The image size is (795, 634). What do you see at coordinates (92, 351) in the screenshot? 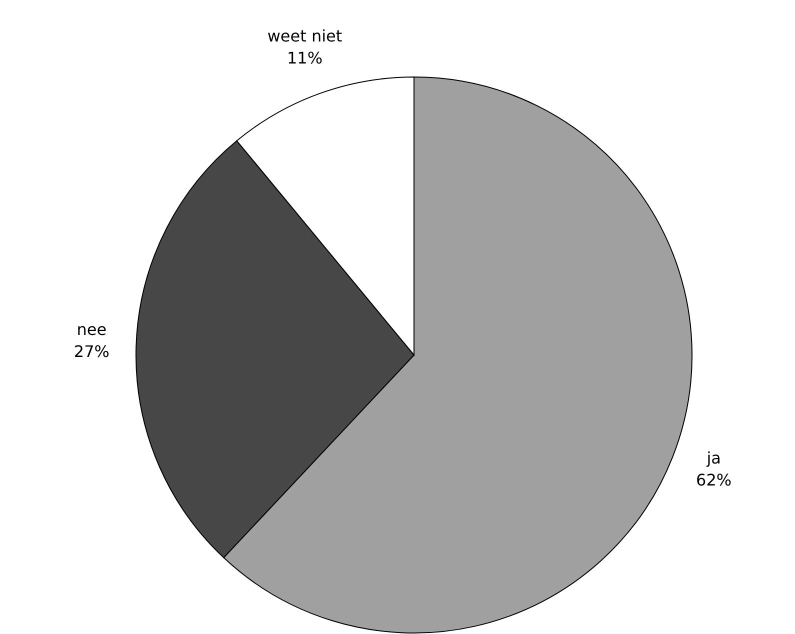
I see `data-label: 27%` at bounding box center [92, 351].